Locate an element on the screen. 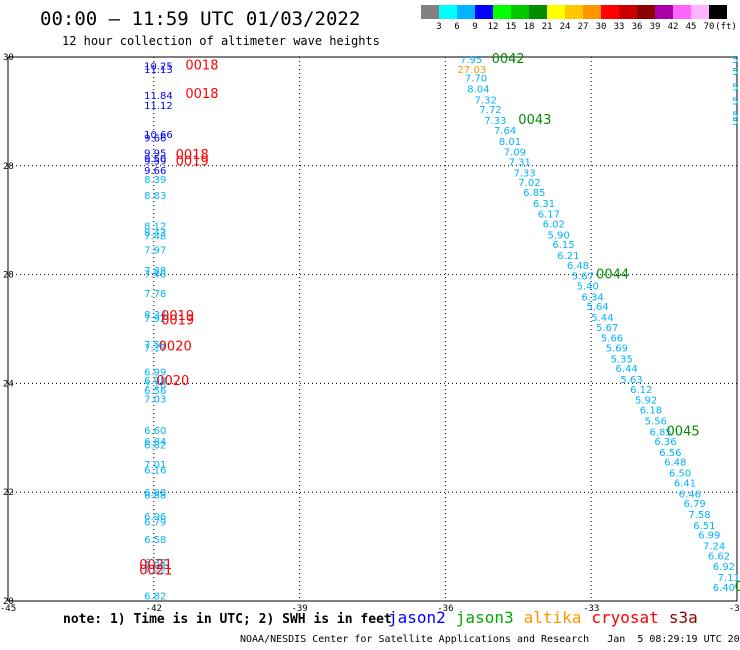 This screenshot has width=740, height=650. x-tick-label: -42 is located at coordinates (154, 609).